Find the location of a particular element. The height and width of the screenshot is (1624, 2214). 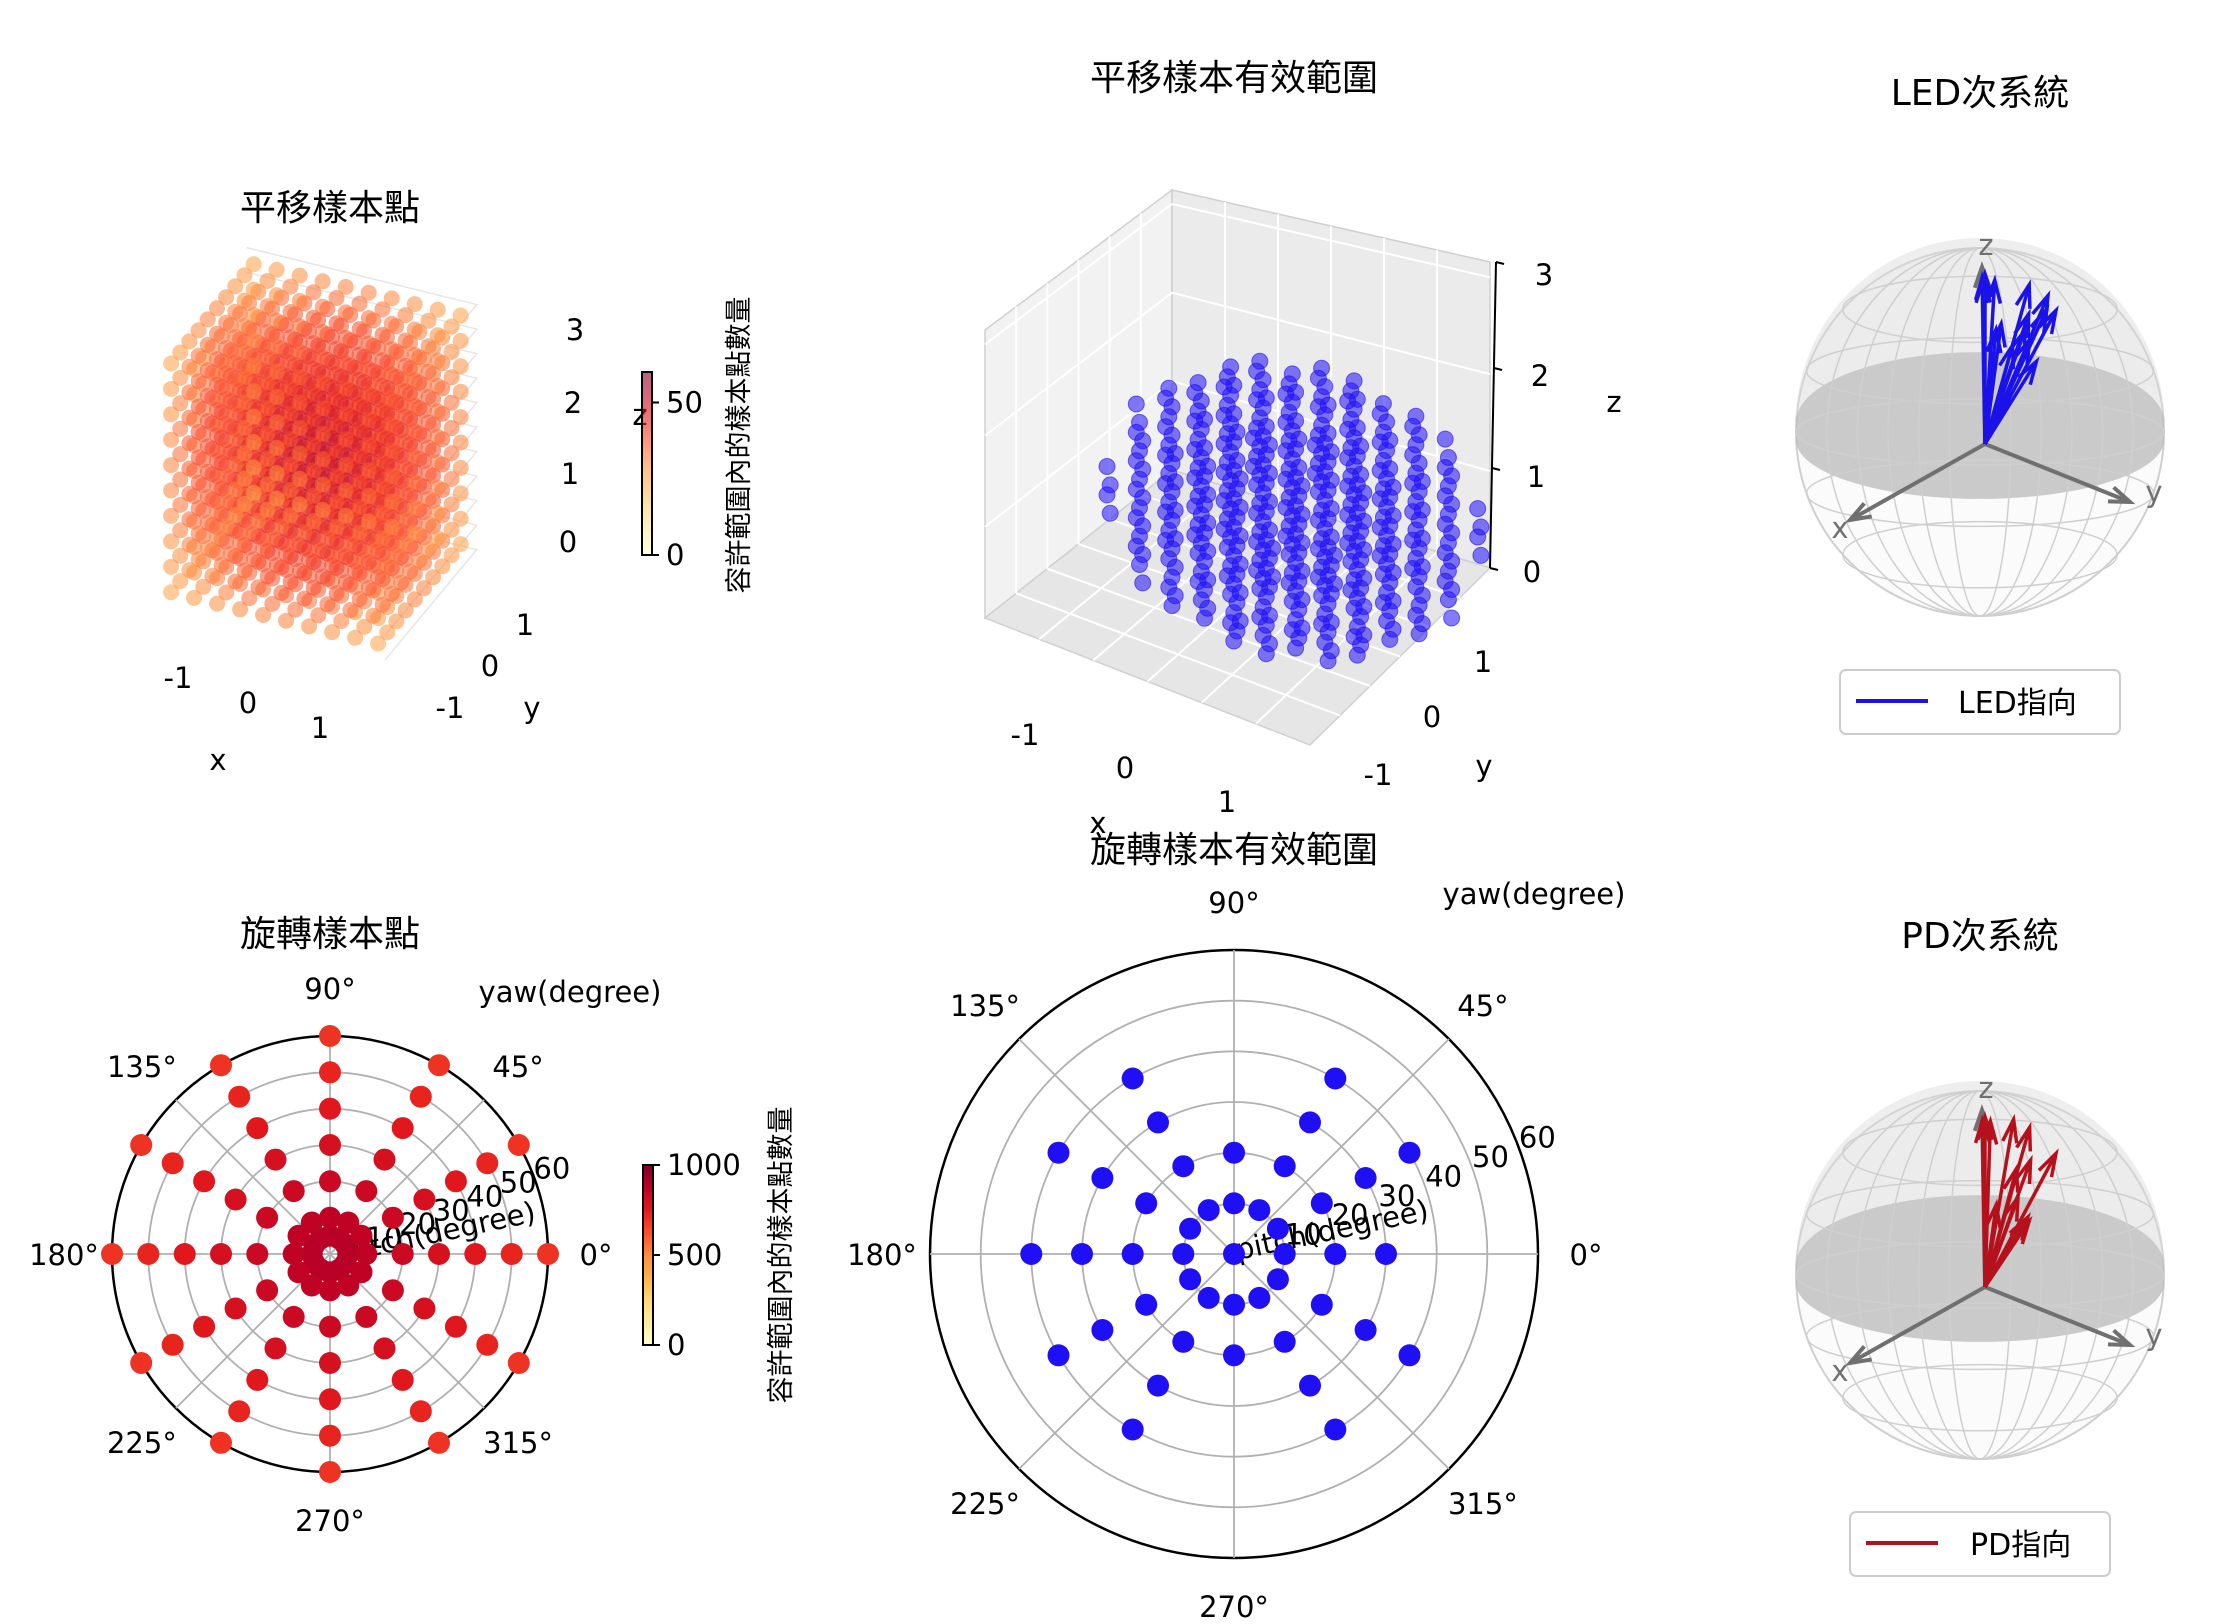

y-tick-label: 1 is located at coordinates (525, 625).